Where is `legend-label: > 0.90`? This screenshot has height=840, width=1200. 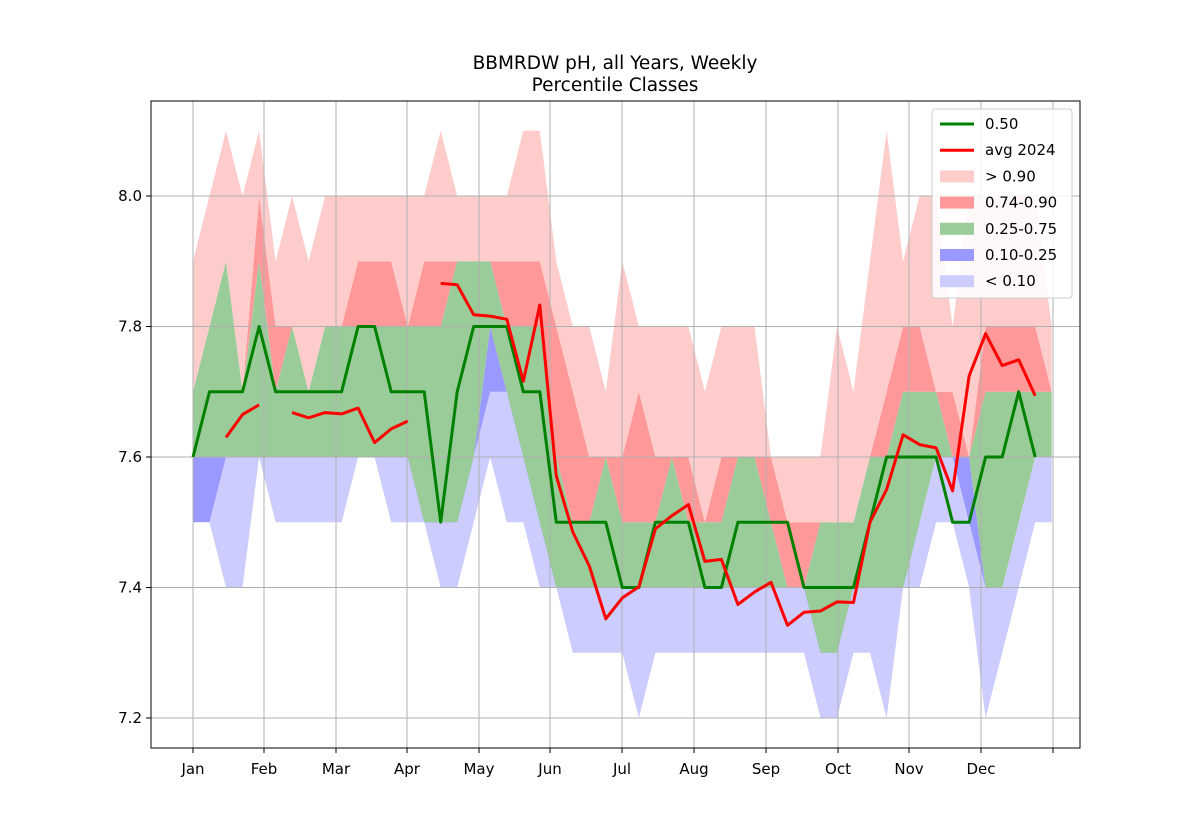
legend-label: > 0.90 is located at coordinates (1010, 176).